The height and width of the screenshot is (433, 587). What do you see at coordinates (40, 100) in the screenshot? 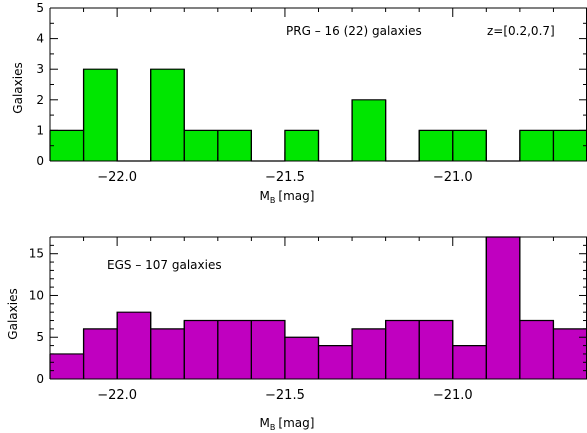
I see `prg-y-tick-label: 2` at bounding box center [40, 100].